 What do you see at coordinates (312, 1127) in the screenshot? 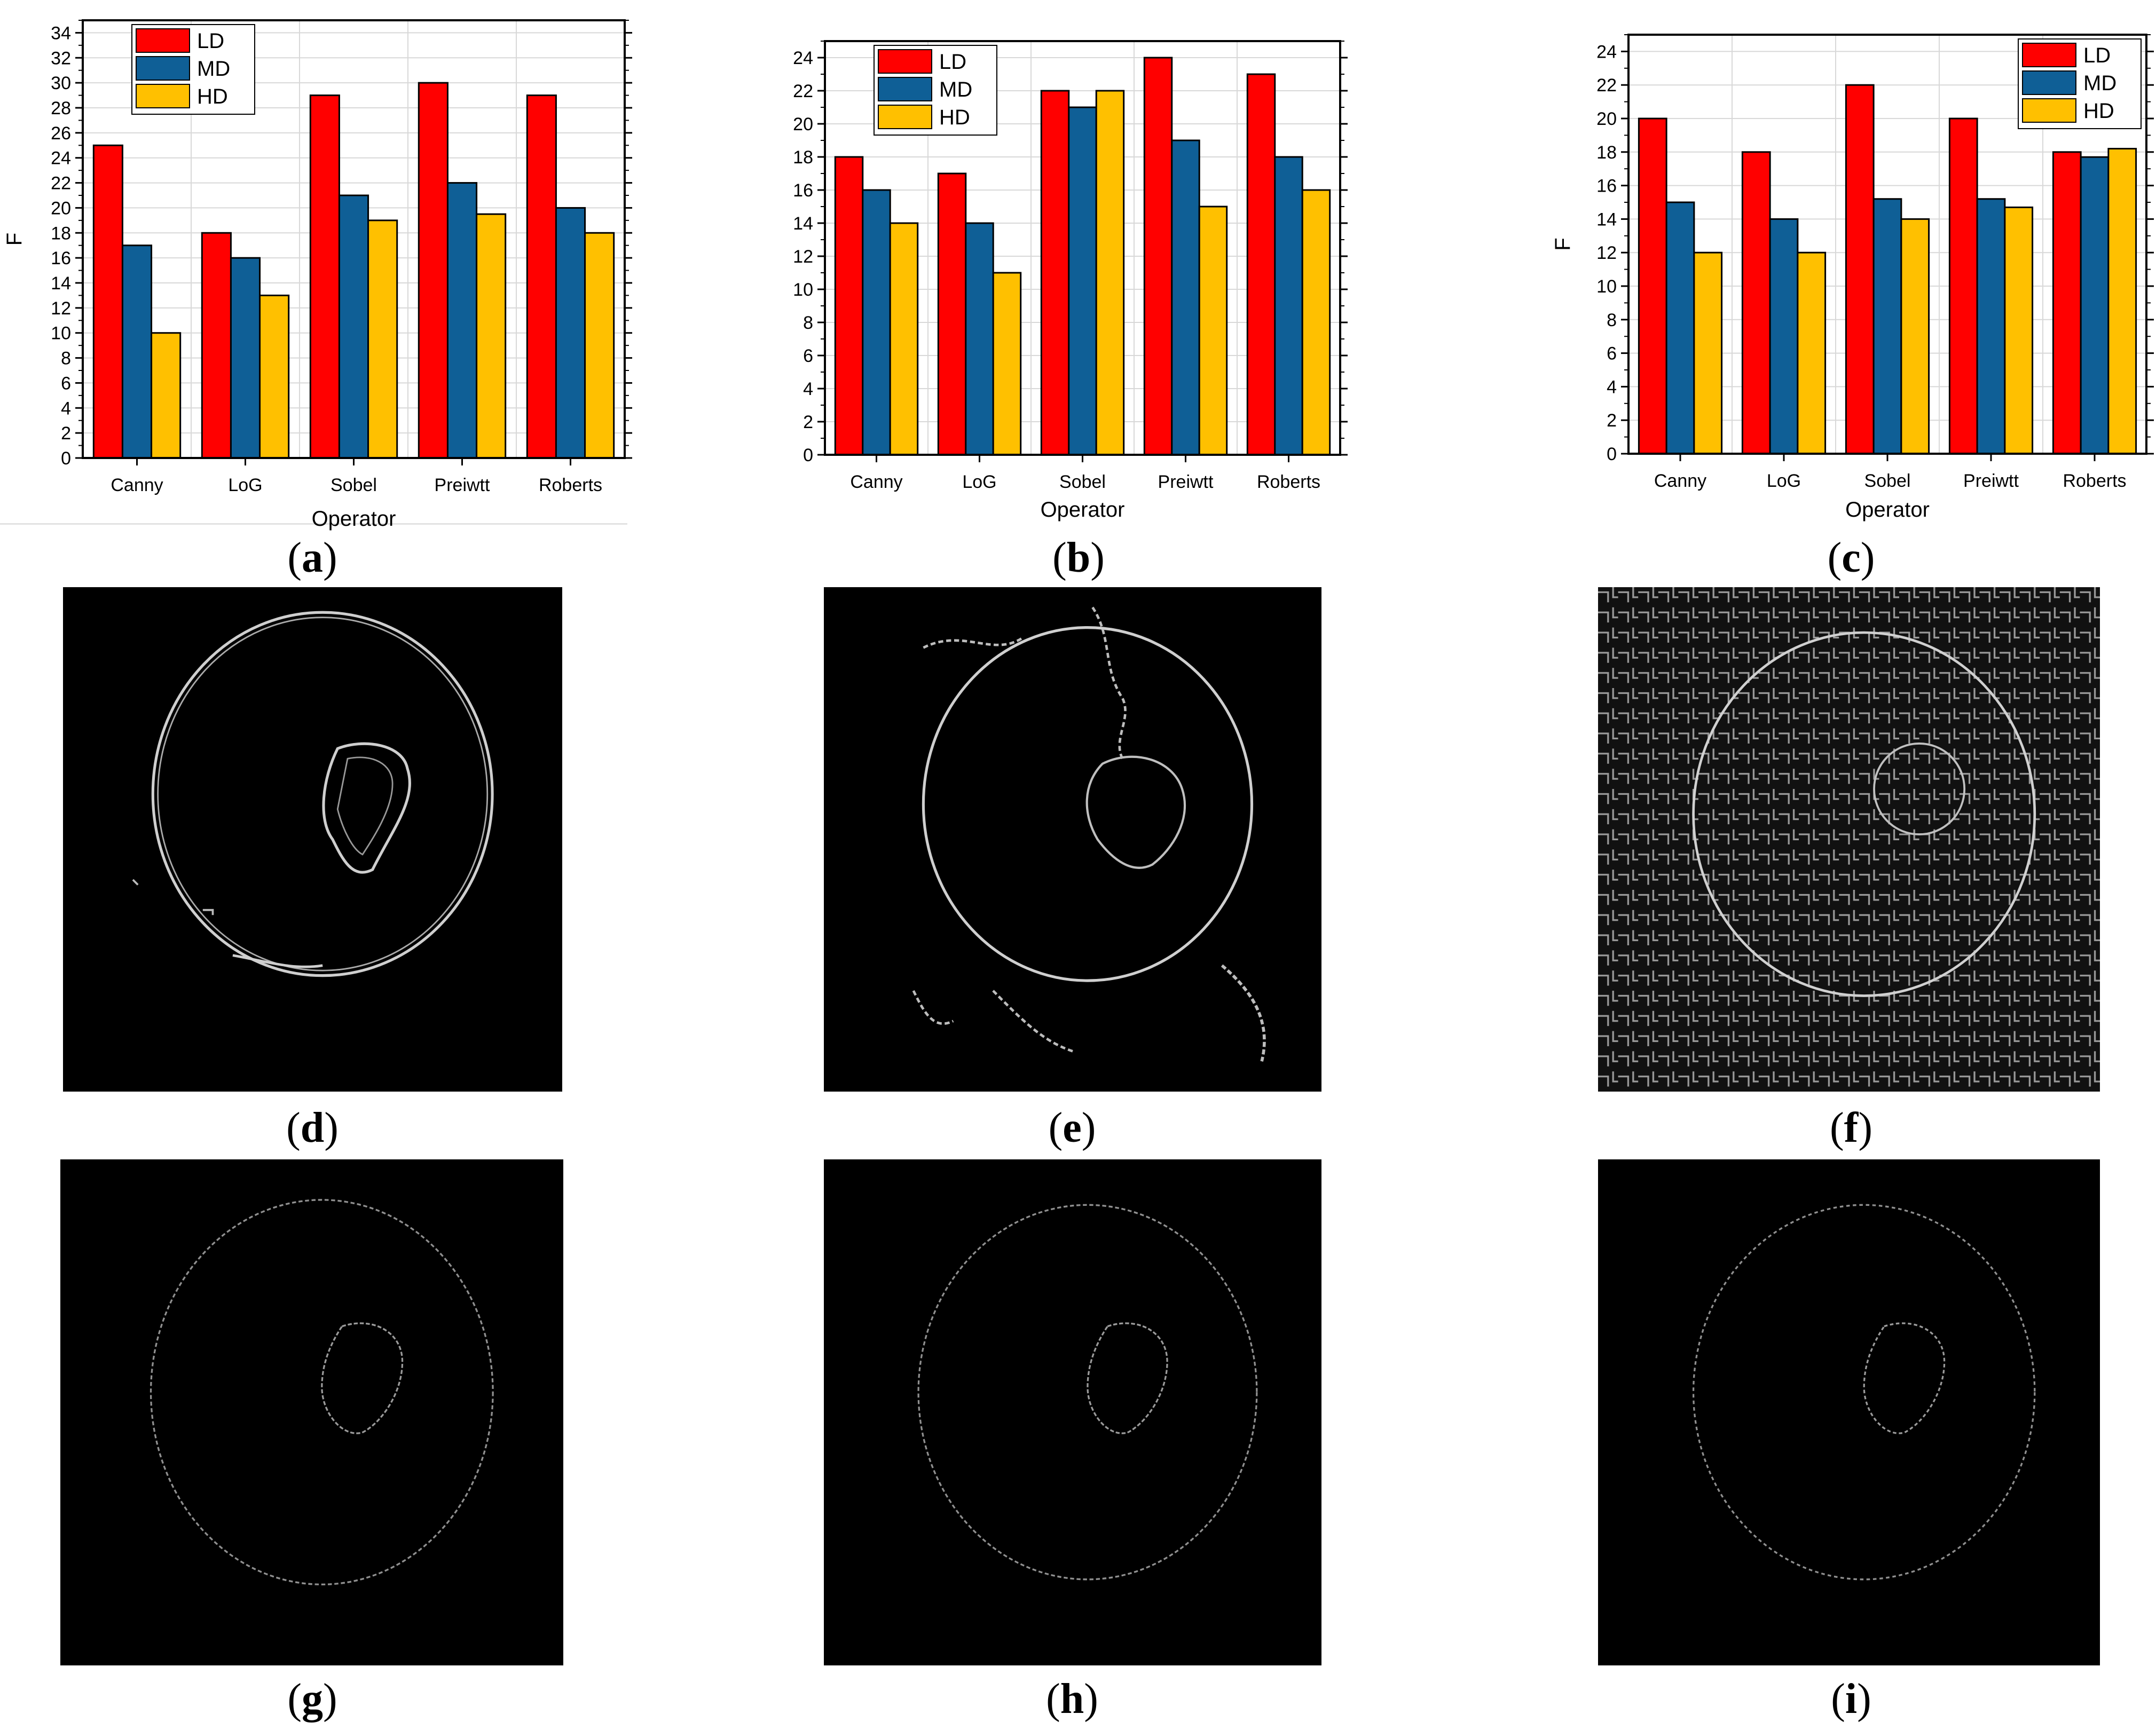
I see `caption-d: (d)` at bounding box center [312, 1127].